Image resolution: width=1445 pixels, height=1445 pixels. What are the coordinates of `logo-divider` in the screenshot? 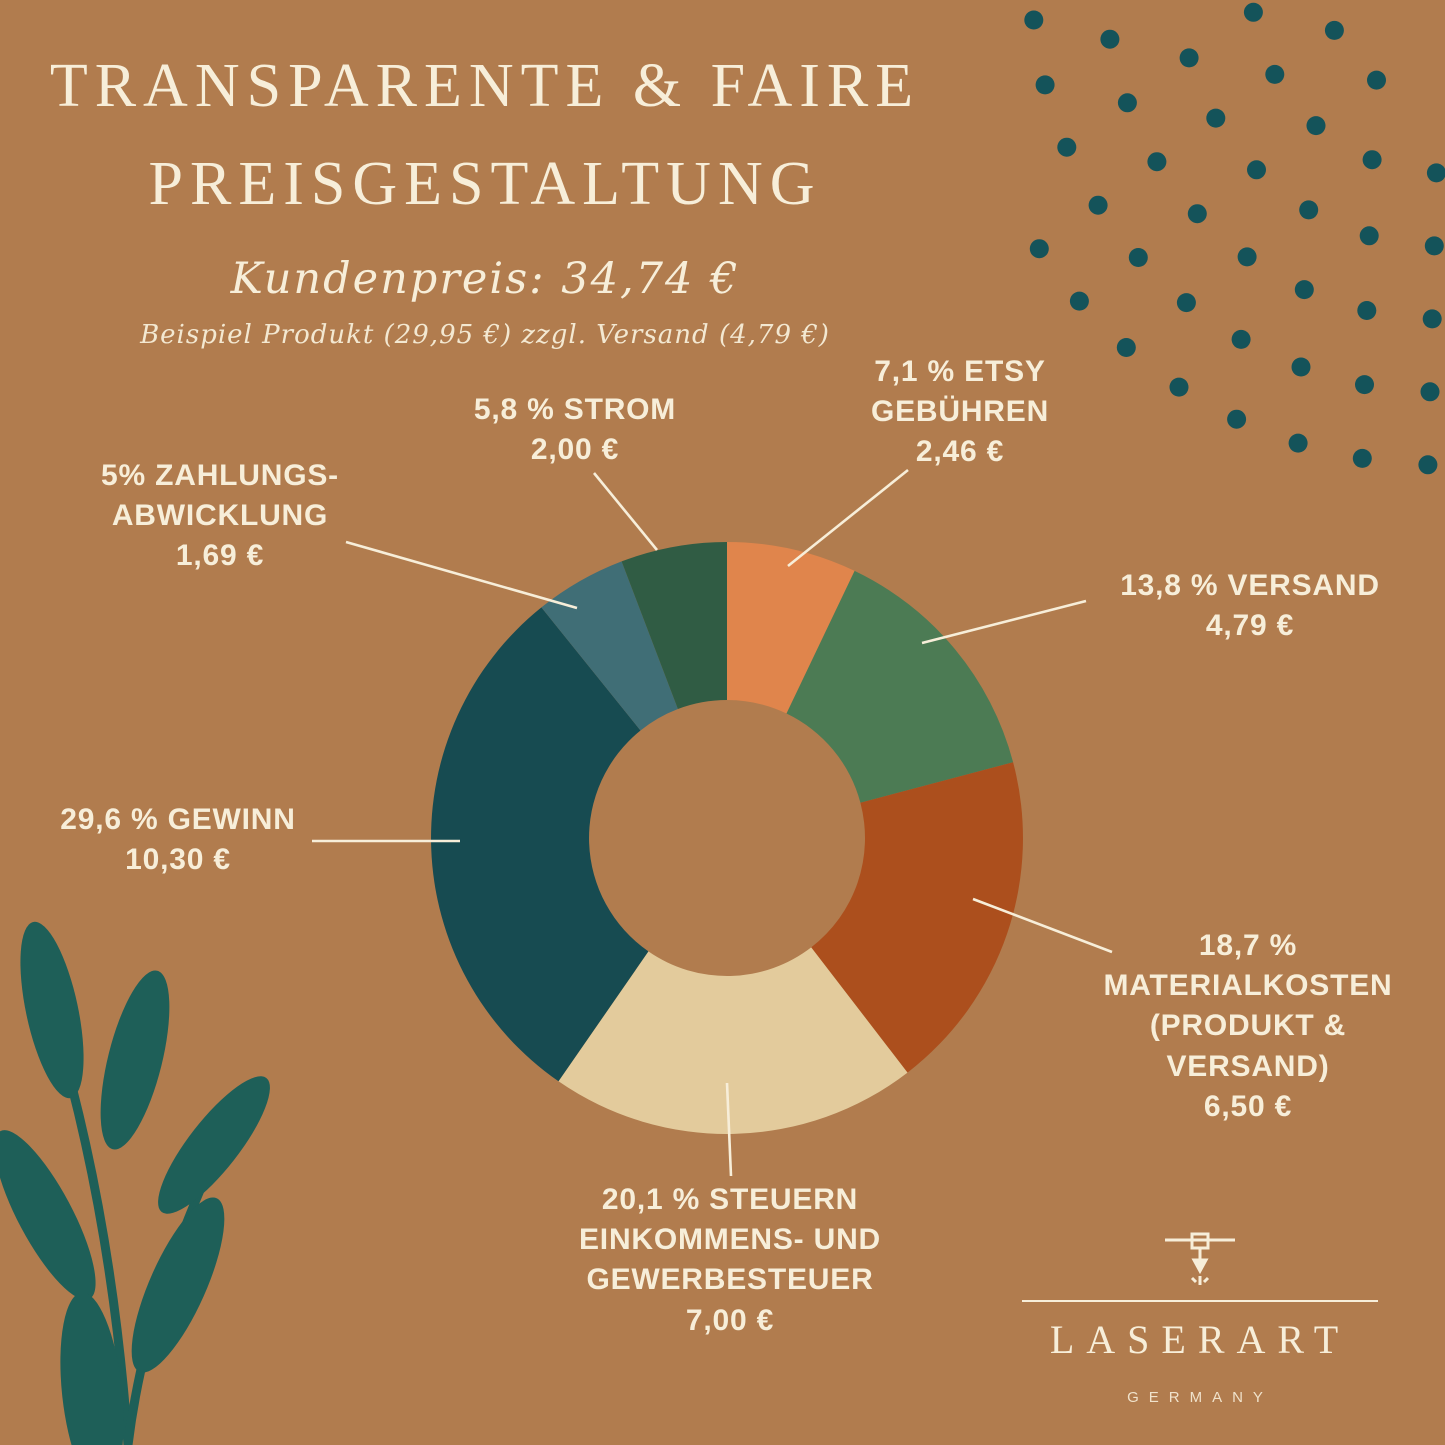 It's located at (1200, 1301).